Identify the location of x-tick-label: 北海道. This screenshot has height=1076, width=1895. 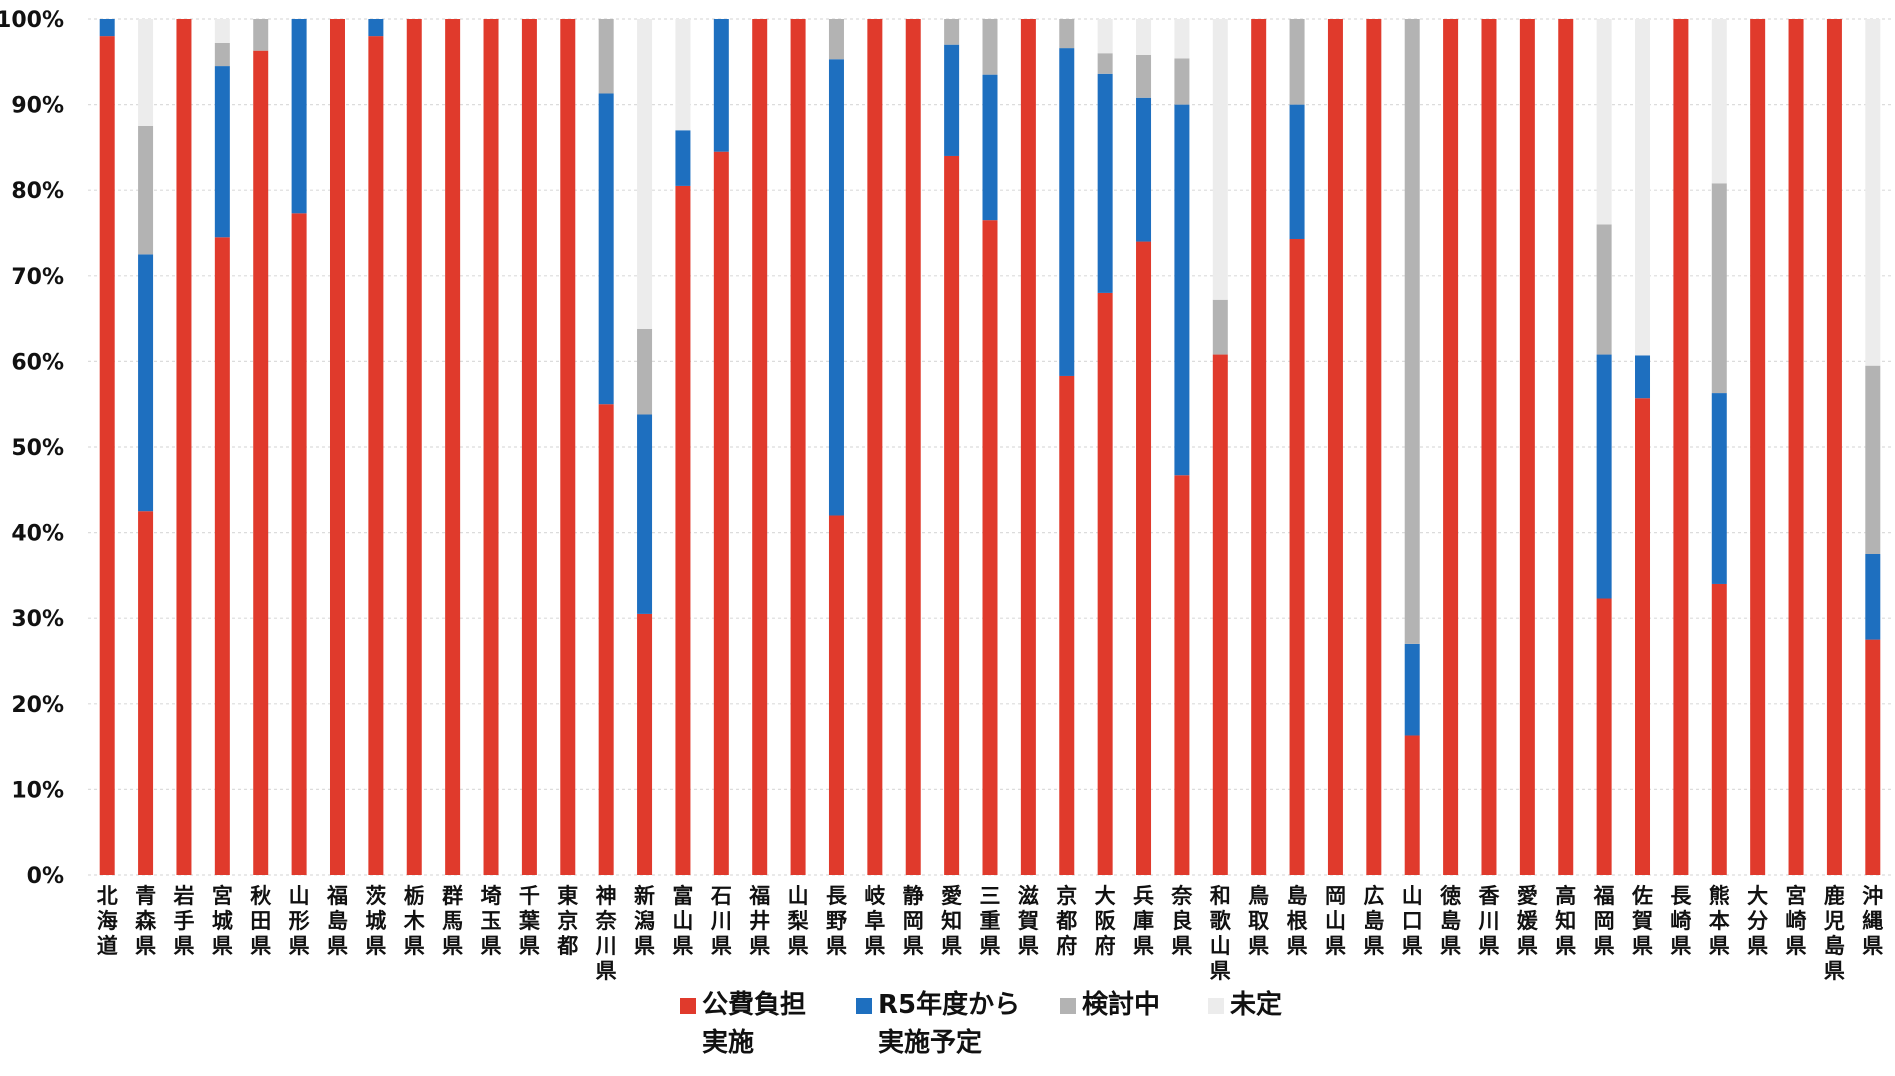
(107, 921).